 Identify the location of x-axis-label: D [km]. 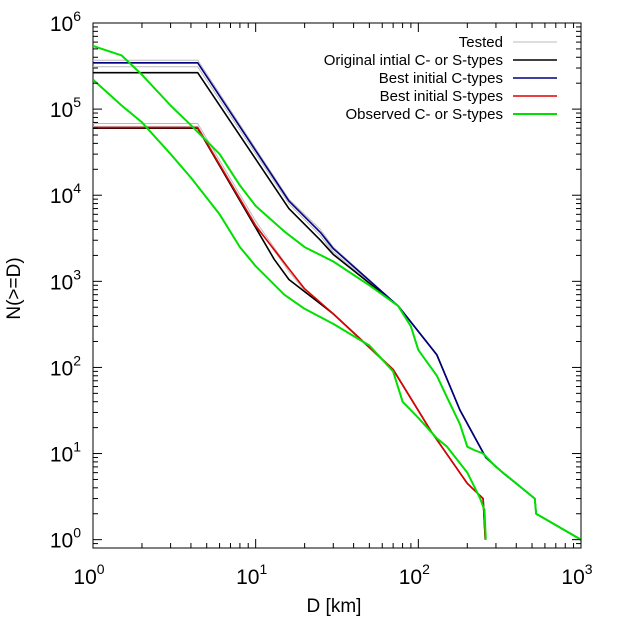
(334, 606).